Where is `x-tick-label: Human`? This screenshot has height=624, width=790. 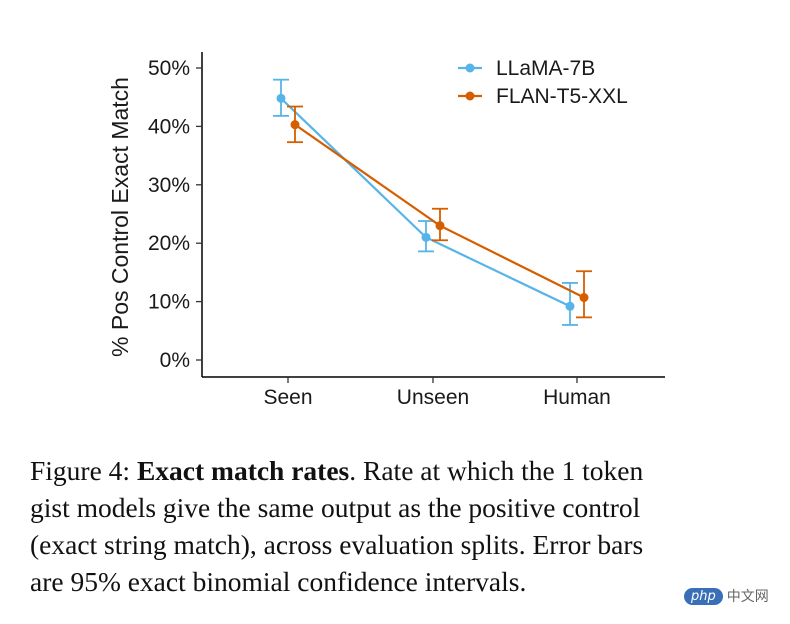 x-tick-label: Human is located at coordinates (577, 397).